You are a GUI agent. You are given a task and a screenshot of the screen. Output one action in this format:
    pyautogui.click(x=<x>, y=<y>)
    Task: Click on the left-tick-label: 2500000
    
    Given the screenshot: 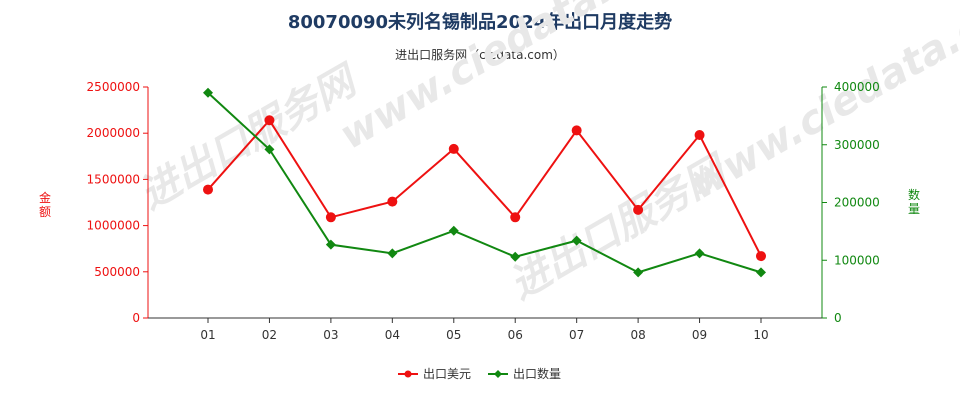 What is the action you would take?
    pyautogui.click(x=113, y=87)
    